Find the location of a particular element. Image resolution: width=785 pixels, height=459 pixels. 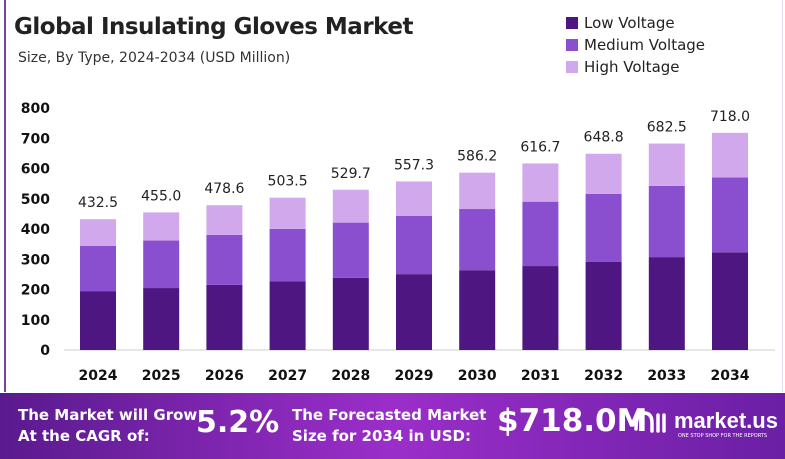

total-label: 648.8 is located at coordinates (604, 138).